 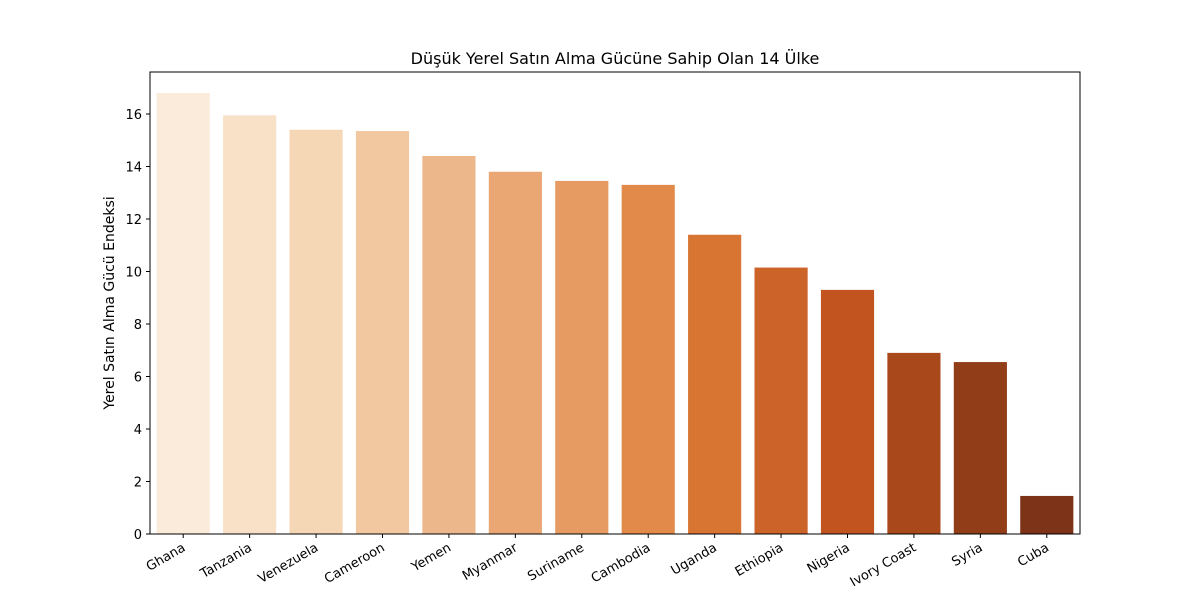 What do you see at coordinates (621, 563) in the screenshot?
I see `x-tick-label: Cambodia` at bounding box center [621, 563].